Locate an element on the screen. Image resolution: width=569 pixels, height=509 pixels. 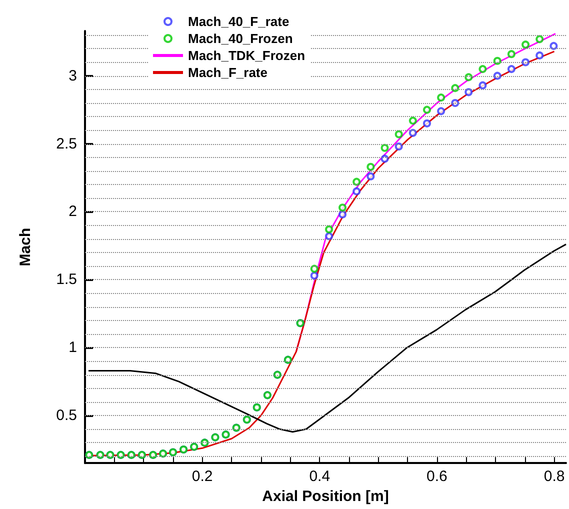
x-tick-label: 0.8 is located at coordinates (554, 477).